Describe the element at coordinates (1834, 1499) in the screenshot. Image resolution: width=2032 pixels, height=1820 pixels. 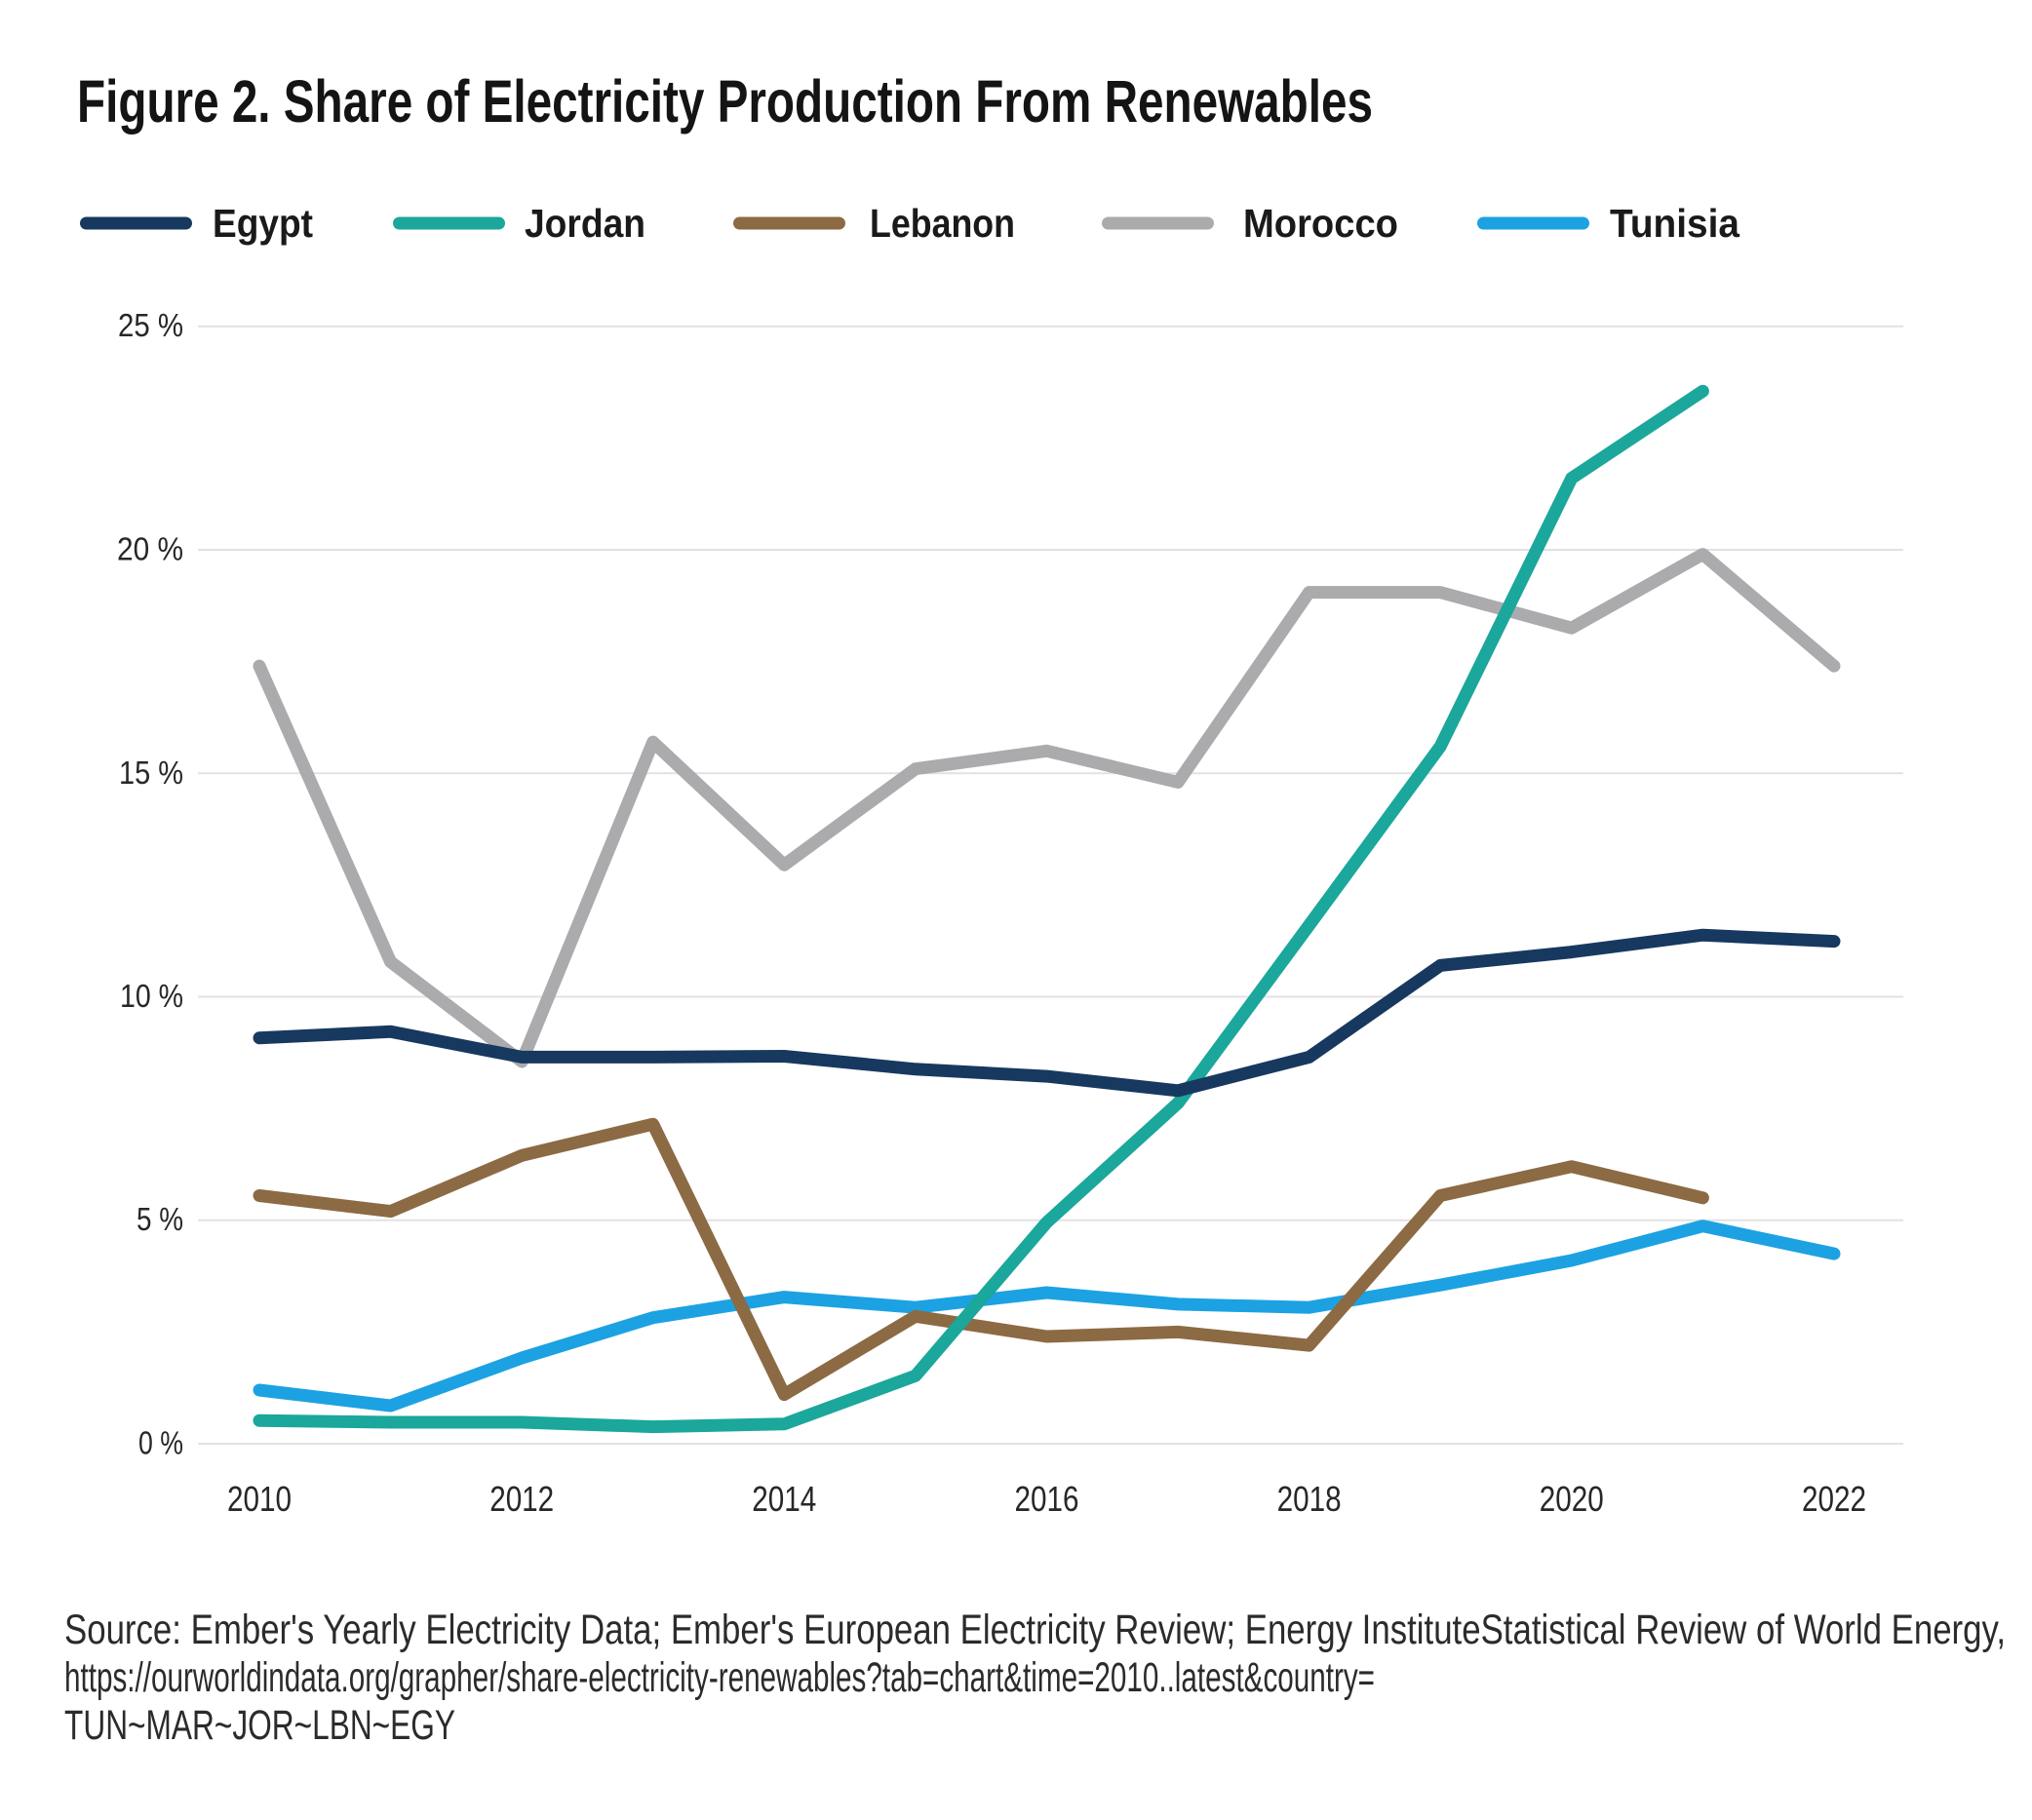
I see `svg-text: 2022` at that location.